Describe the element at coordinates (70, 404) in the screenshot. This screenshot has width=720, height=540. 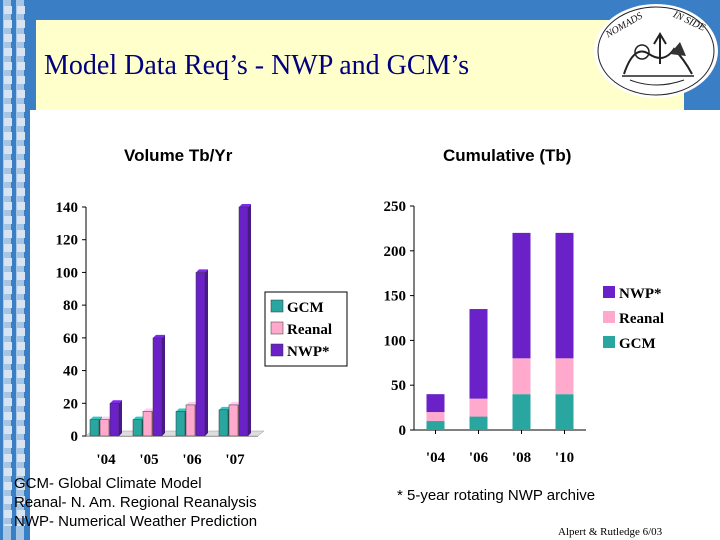
I see `y-tick-label: 20` at that location.